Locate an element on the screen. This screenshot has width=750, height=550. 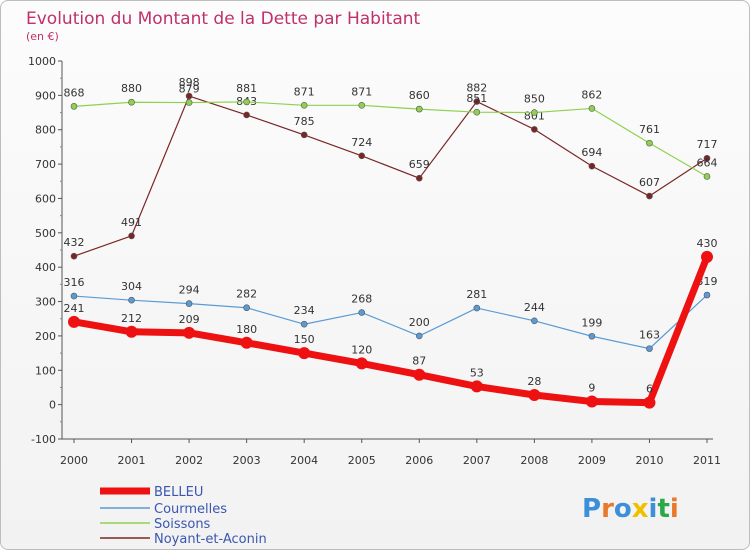
data-label: 898 is located at coordinates (189, 82).